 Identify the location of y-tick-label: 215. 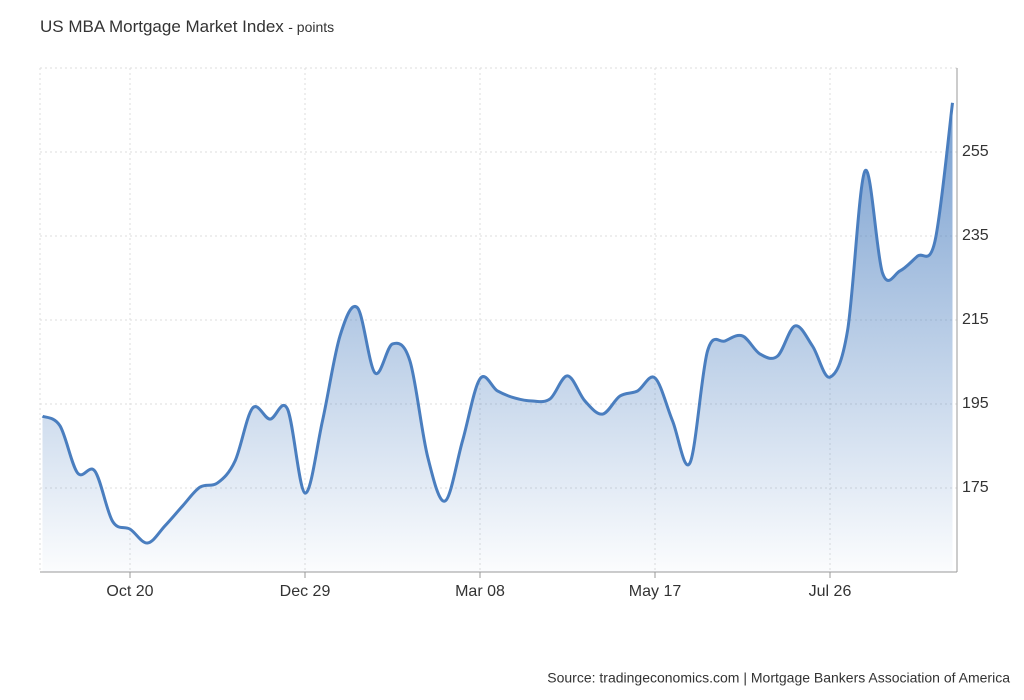
(975, 319).